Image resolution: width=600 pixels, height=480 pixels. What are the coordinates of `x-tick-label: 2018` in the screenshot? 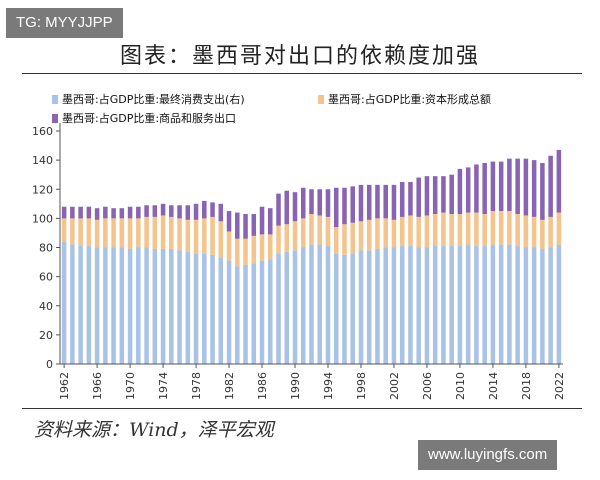 It's located at (526, 386).